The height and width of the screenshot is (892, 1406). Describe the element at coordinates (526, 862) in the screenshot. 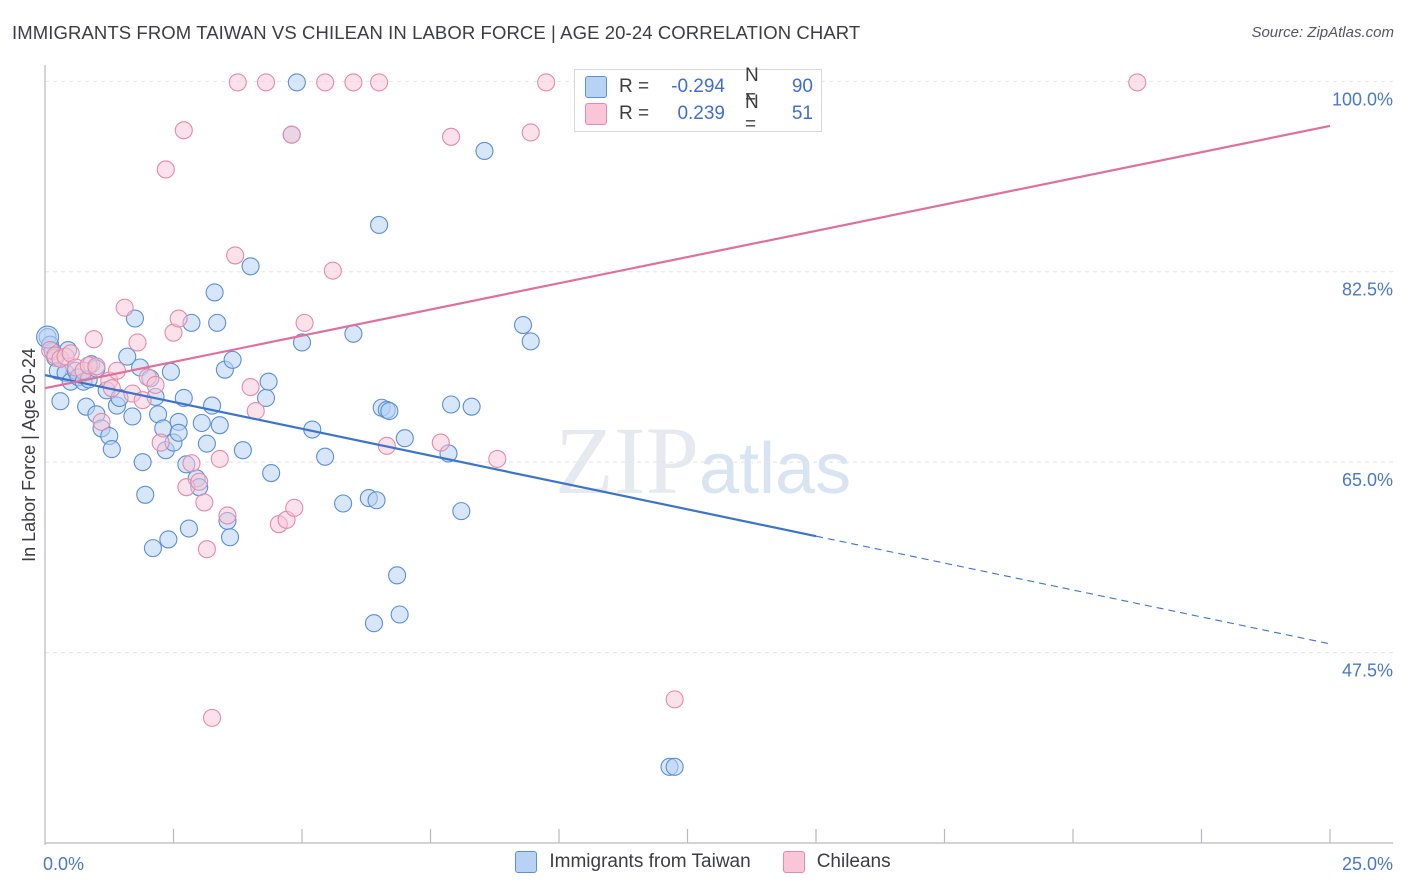

I see `legend-swatch-taiwan` at that location.